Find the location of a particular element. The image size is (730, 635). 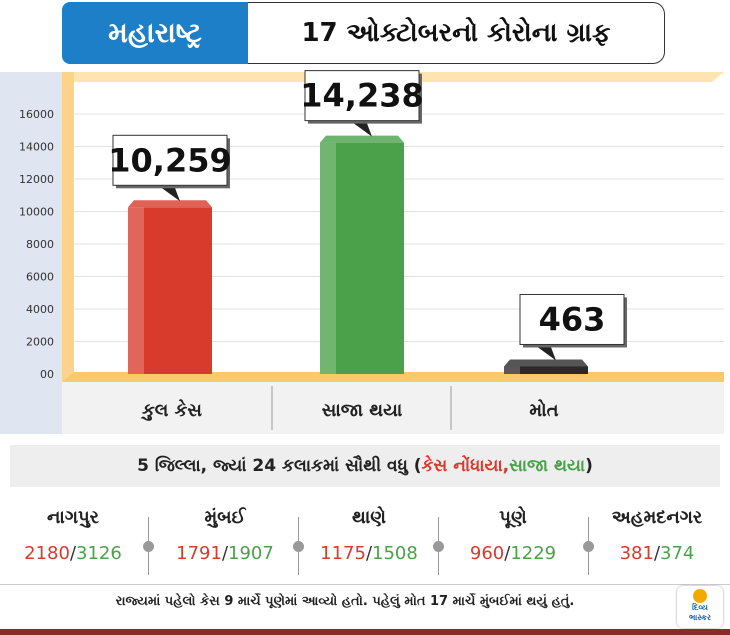

district-item: મુંબઈ 1791/1907 is located at coordinates (225, 534).